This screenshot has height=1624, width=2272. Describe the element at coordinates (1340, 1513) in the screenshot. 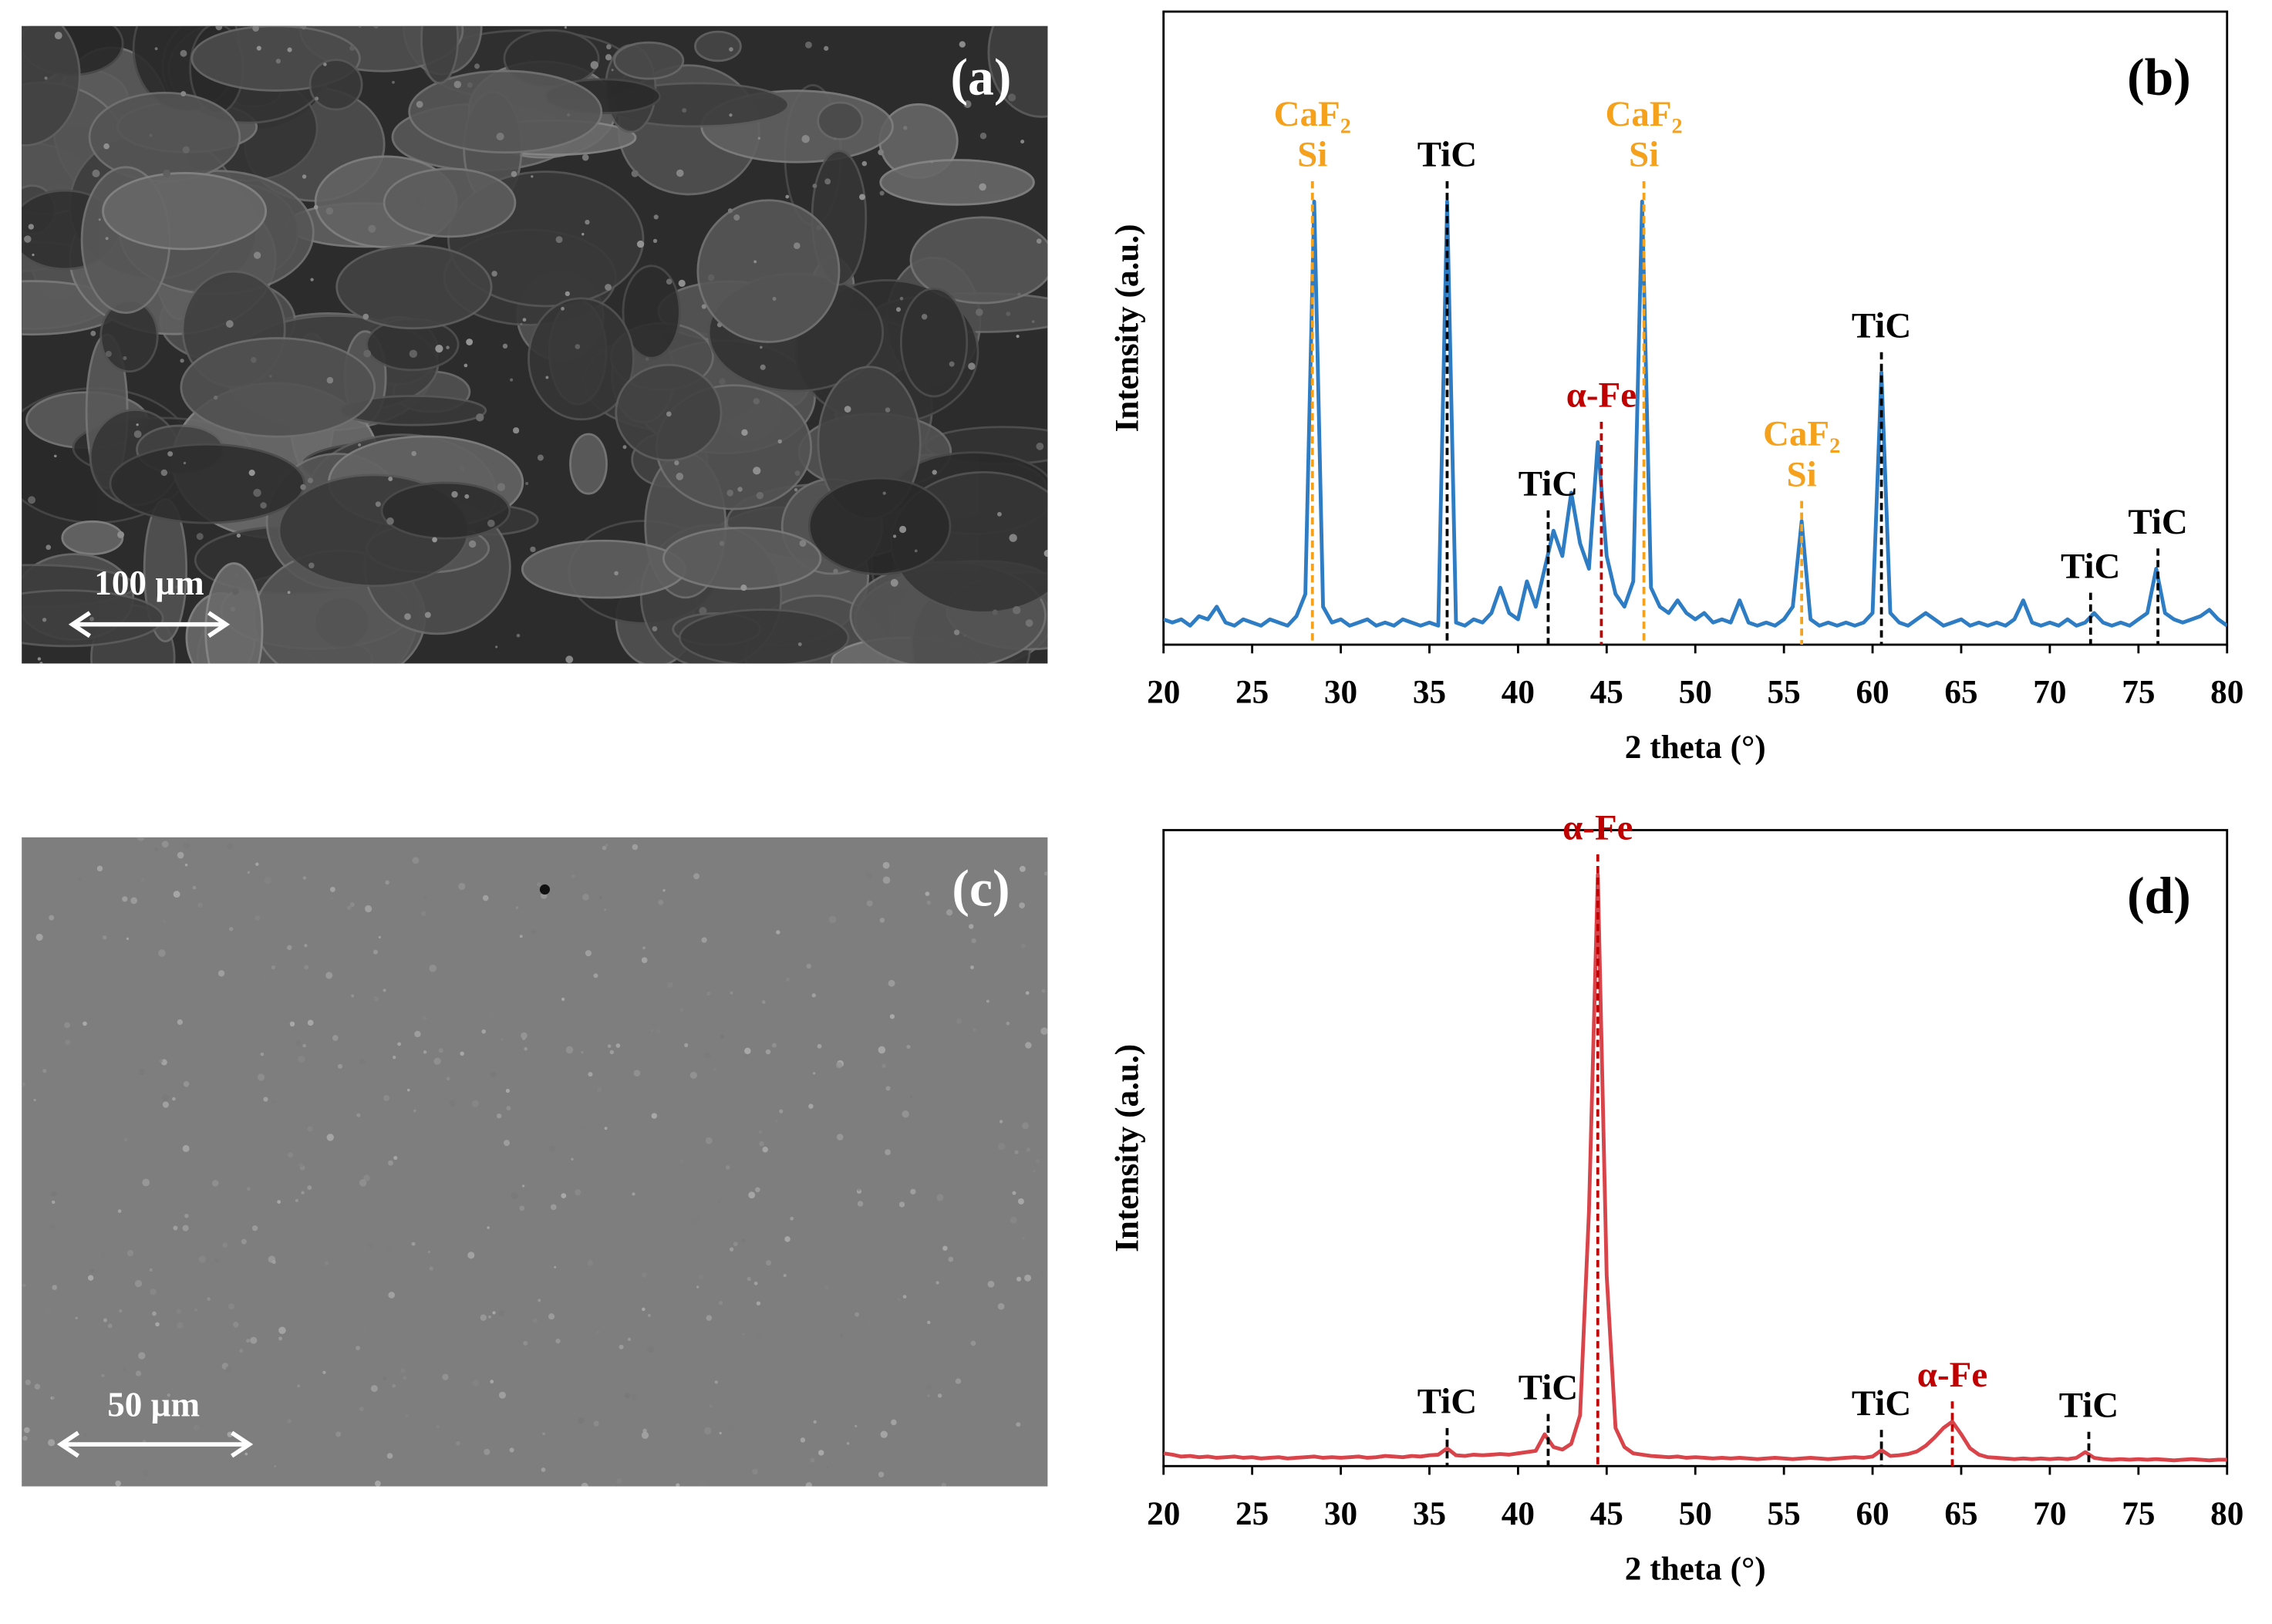

I see `x-tick-label: 30` at that location.